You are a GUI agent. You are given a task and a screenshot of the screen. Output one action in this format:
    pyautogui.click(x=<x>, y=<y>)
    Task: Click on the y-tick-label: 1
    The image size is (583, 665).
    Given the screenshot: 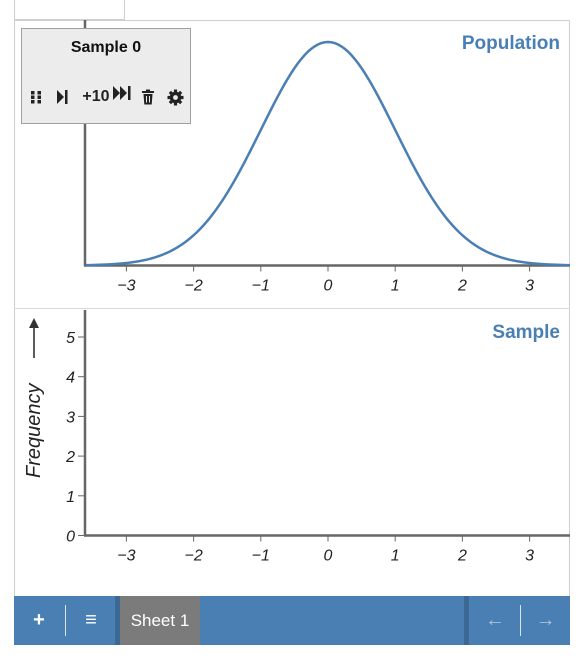 What is the action you would take?
    pyautogui.click(x=70, y=497)
    